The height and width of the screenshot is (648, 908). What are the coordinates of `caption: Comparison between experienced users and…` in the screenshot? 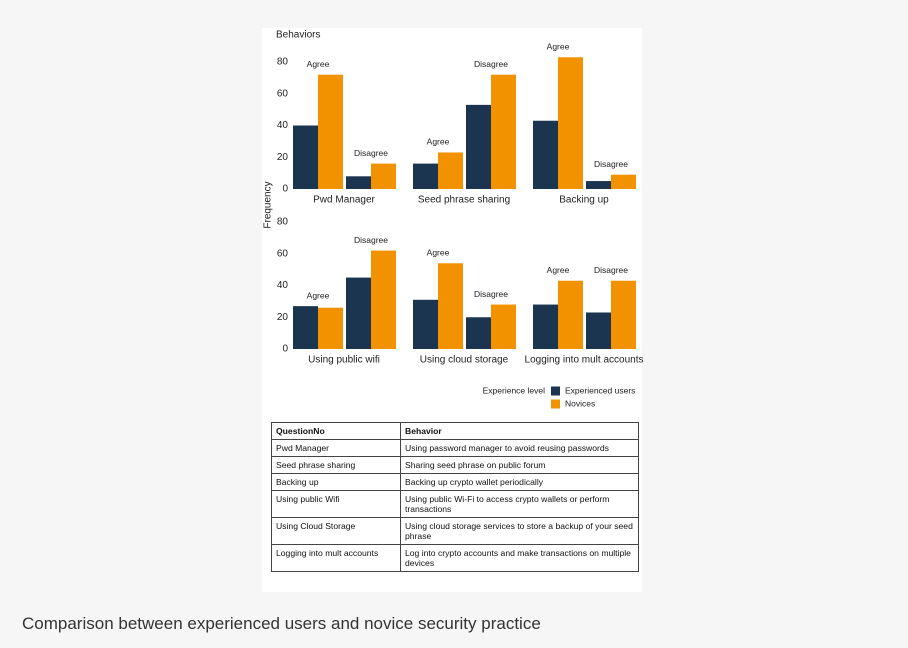 It's located at (281, 623).